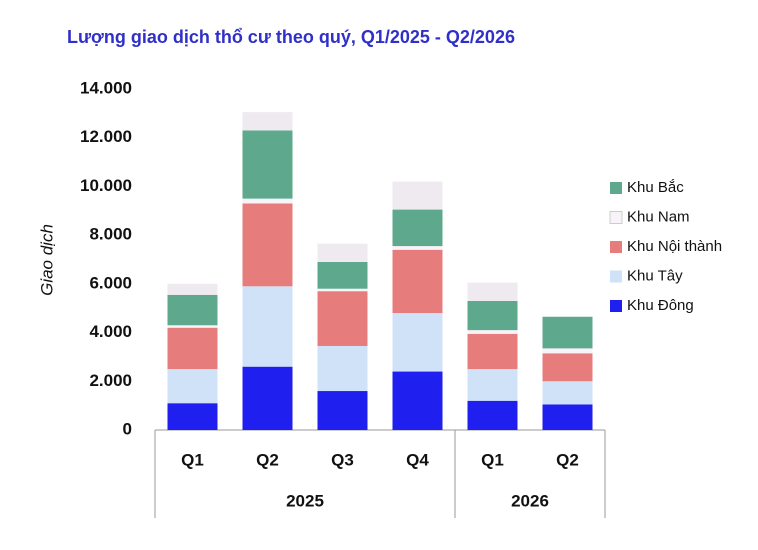 This screenshot has height=550, width=758. I want to click on legend-label: Khu Nam, so click(658, 216).